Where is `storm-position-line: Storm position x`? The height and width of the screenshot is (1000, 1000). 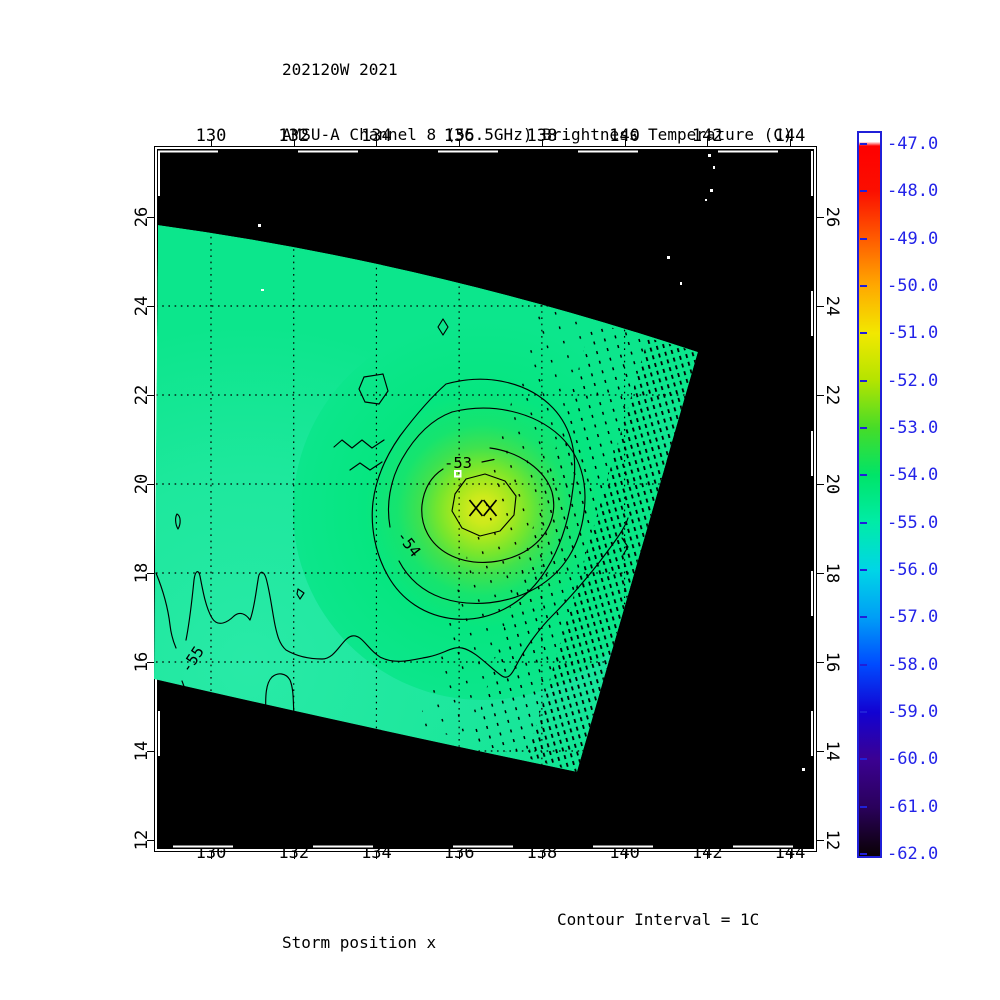 storm-position-line: Storm position x is located at coordinates (359, 942).